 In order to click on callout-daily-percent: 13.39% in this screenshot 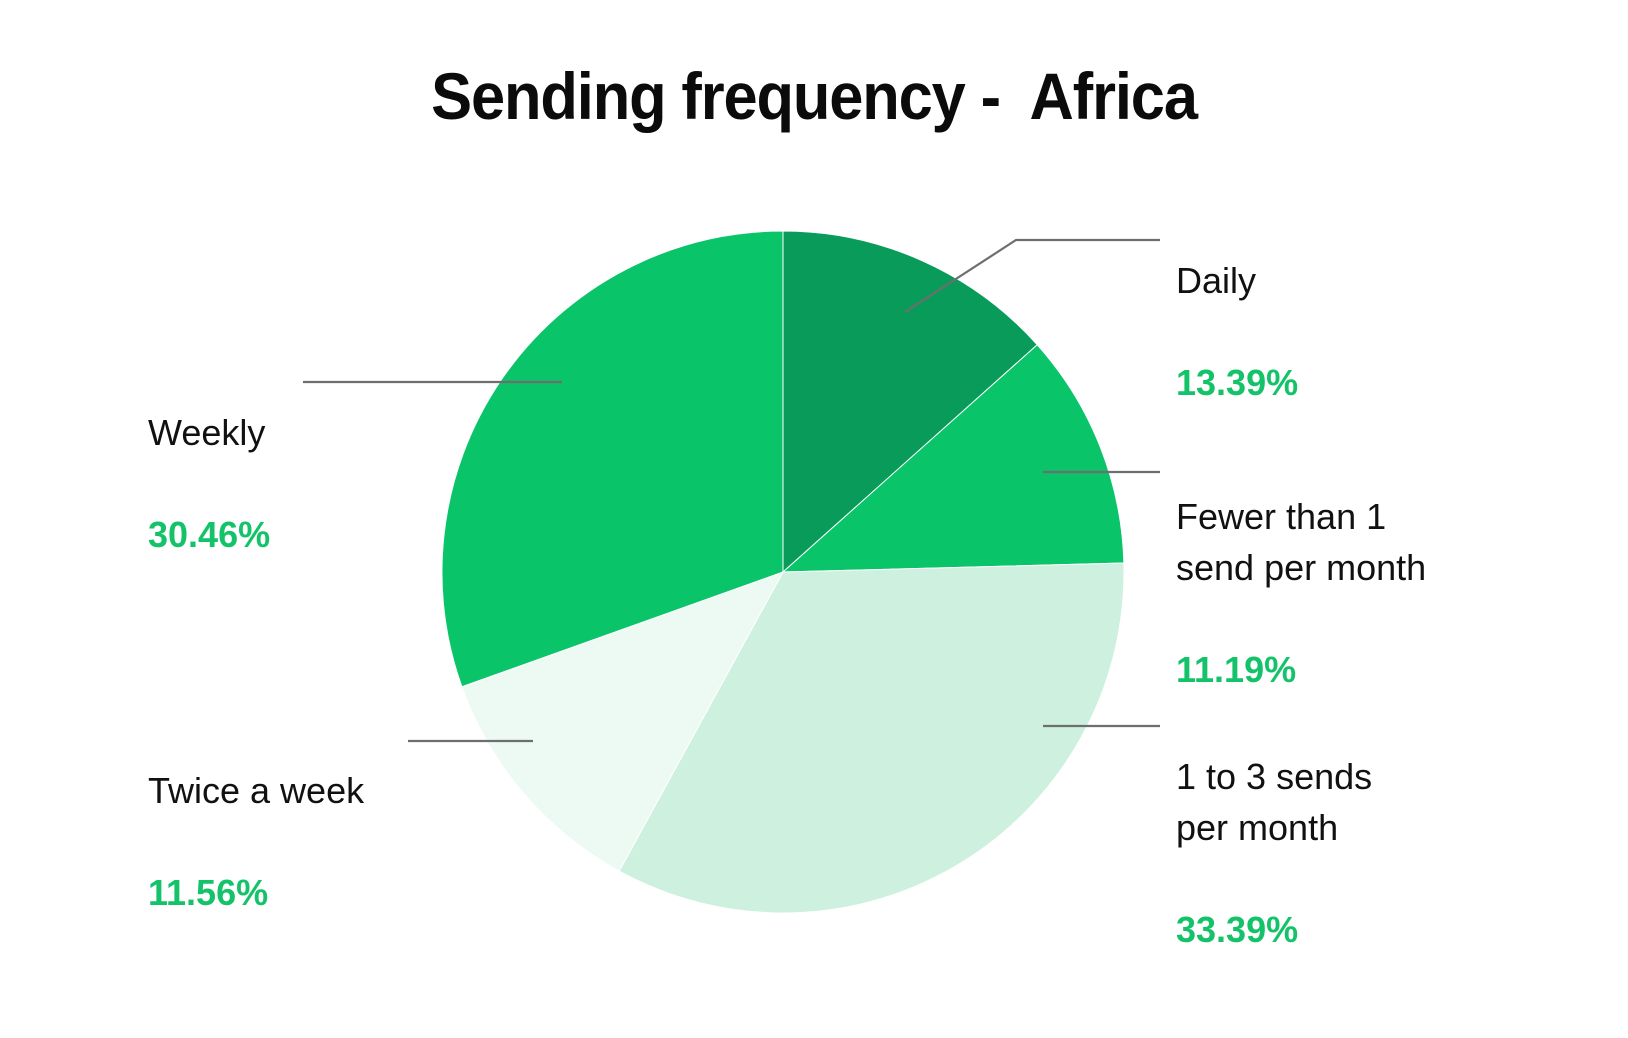, I will do `click(1237, 382)`.